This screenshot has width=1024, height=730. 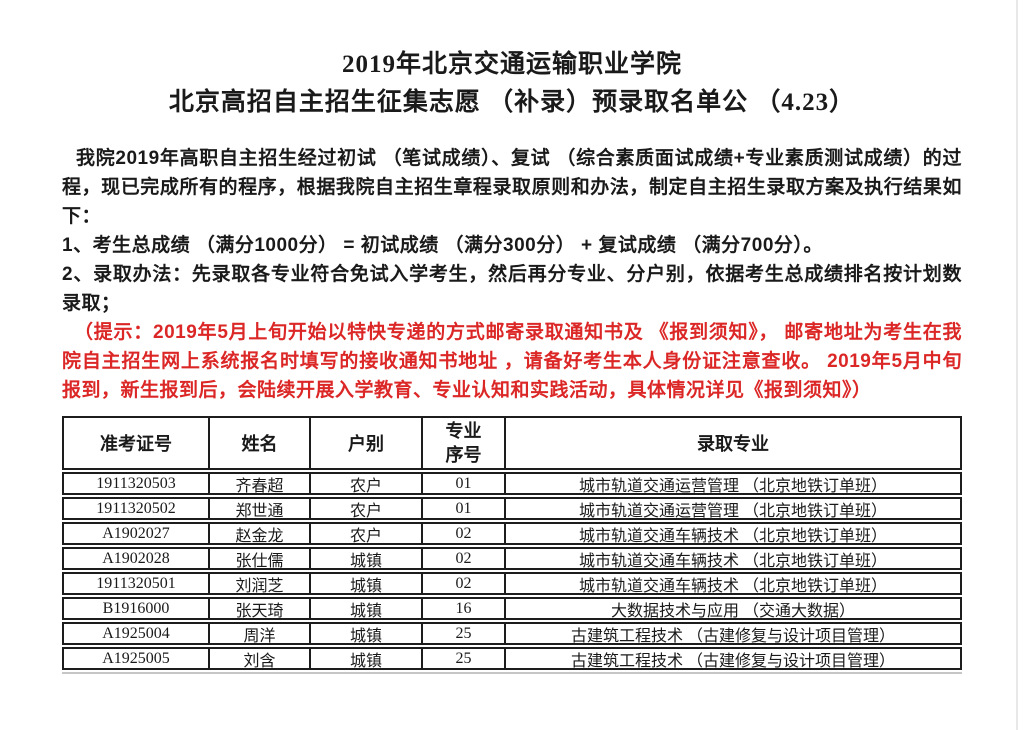 I want to click on table-cell: A1925004, so click(x=136, y=633).